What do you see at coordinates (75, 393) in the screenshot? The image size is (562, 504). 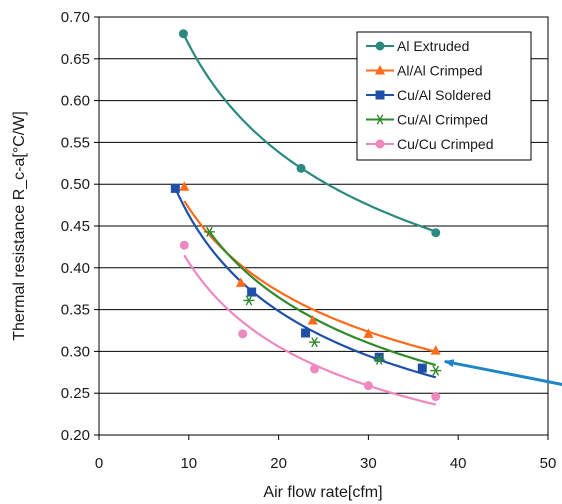 I see `y-tick-label: 0.25` at bounding box center [75, 393].